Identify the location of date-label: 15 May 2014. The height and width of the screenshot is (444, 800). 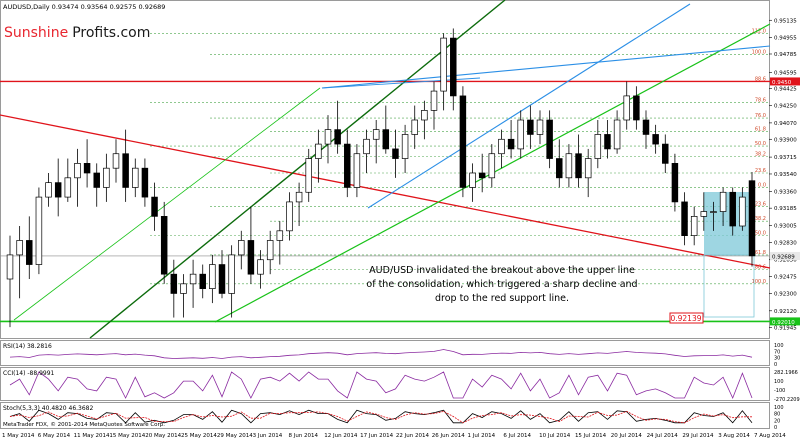
(127, 436).